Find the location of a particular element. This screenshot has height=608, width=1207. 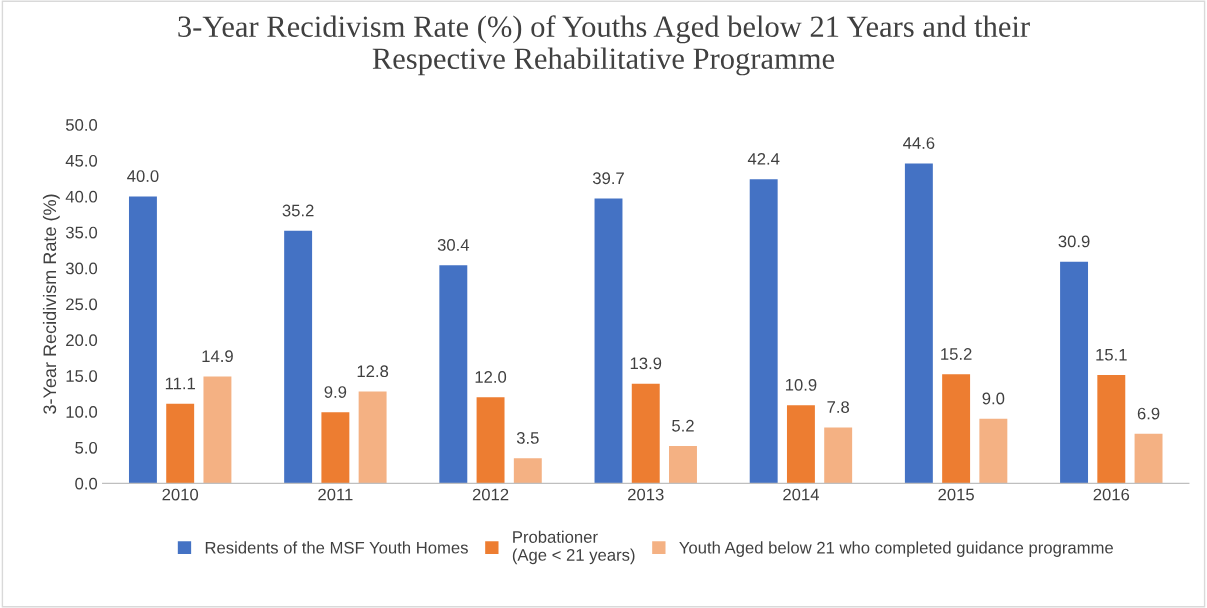

data-label: 6.9 is located at coordinates (1148, 413).